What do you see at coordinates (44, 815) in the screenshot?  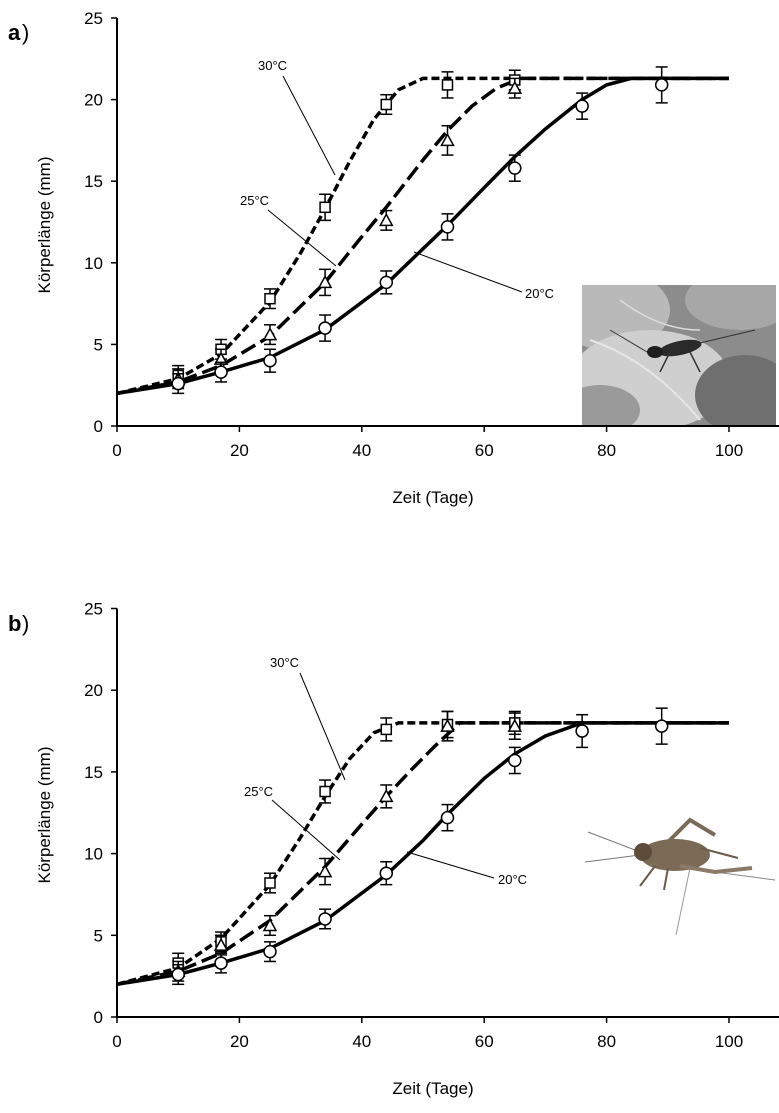 I see `panel-b-y-axis-label: Körperlänge (mm)` at bounding box center [44, 815].